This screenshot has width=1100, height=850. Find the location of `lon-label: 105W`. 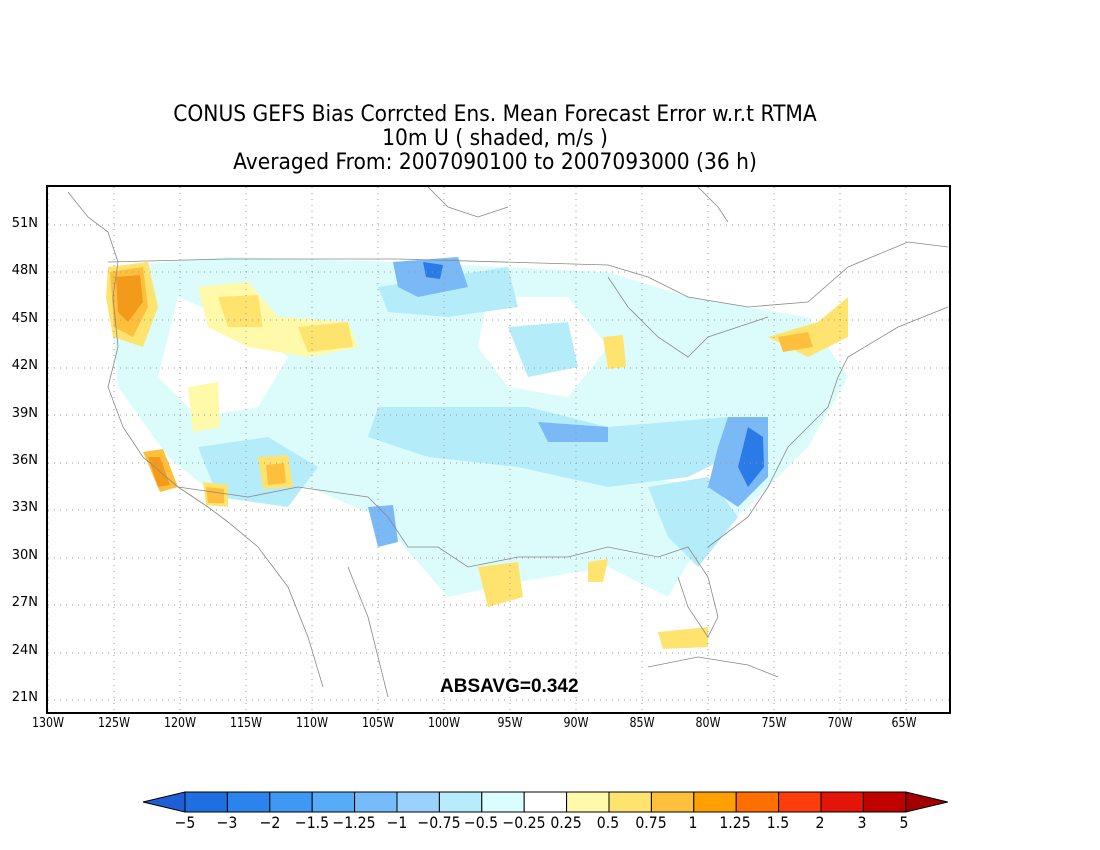

lon-label: 105W is located at coordinates (378, 723).